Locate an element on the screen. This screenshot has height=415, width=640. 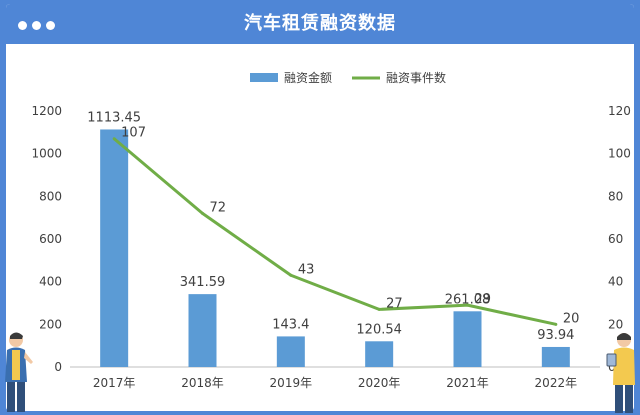
y-right-tick-label: 100 is located at coordinates (619, 154).